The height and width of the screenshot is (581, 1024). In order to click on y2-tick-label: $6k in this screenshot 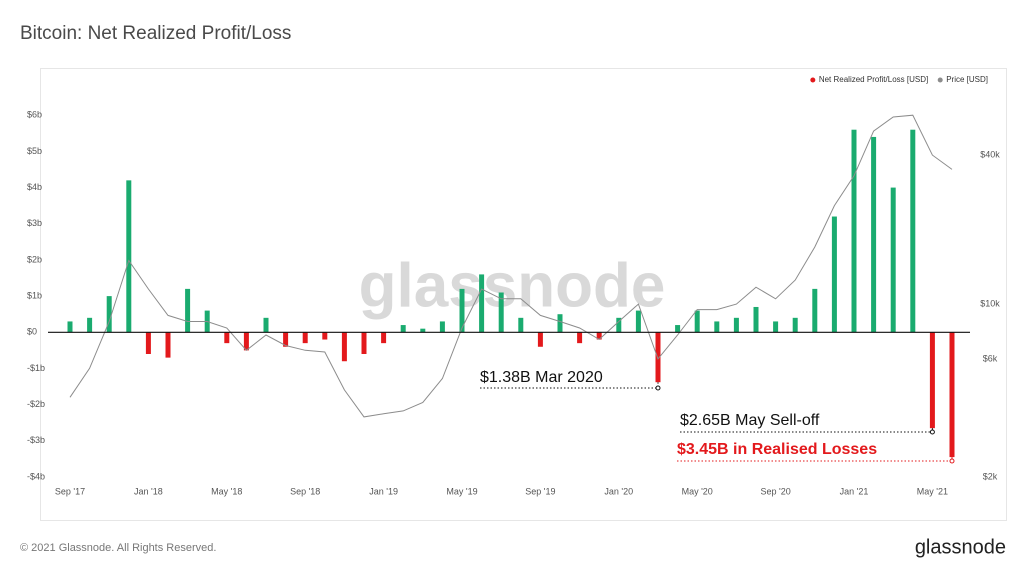, I will do `click(990, 358)`.